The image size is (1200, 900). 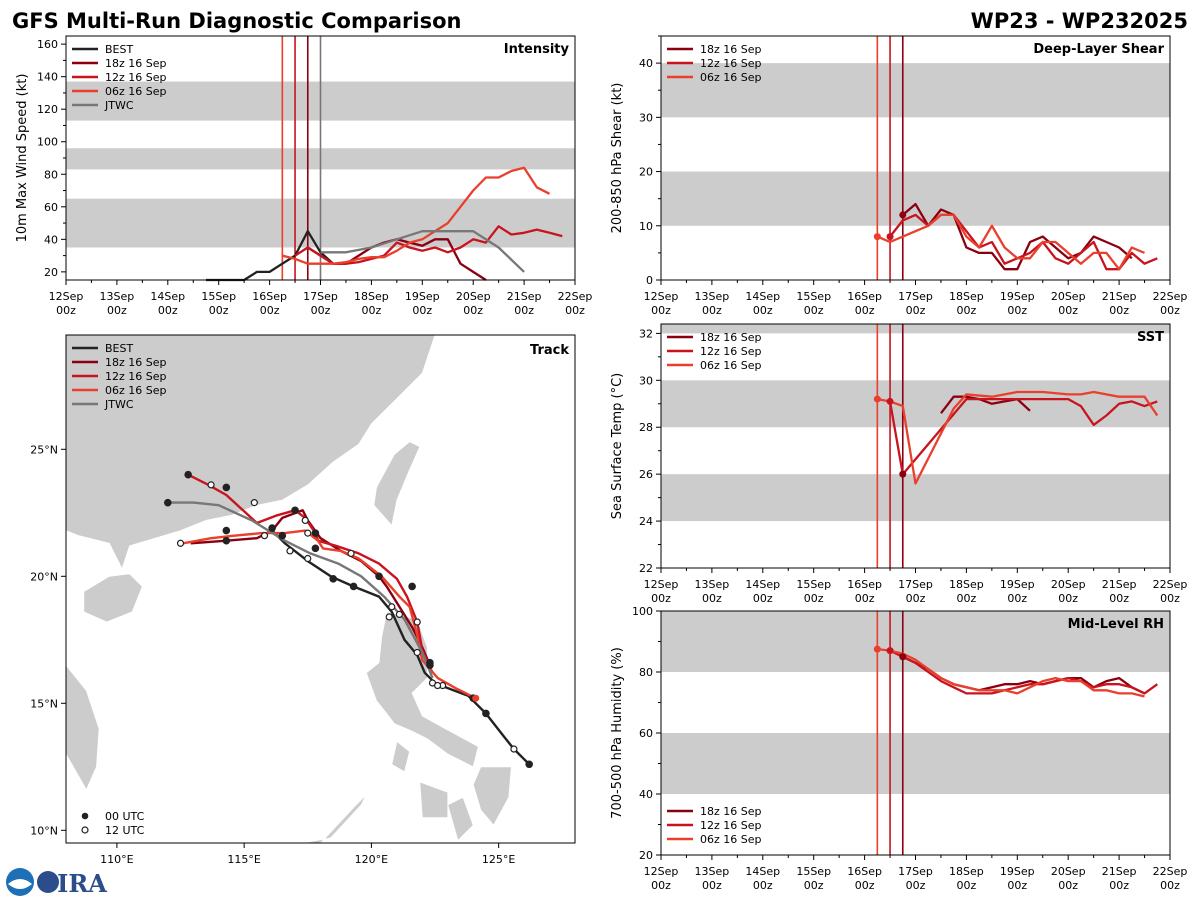 I want to click on sst-ytick-label: 26, so click(x=646, y=474).